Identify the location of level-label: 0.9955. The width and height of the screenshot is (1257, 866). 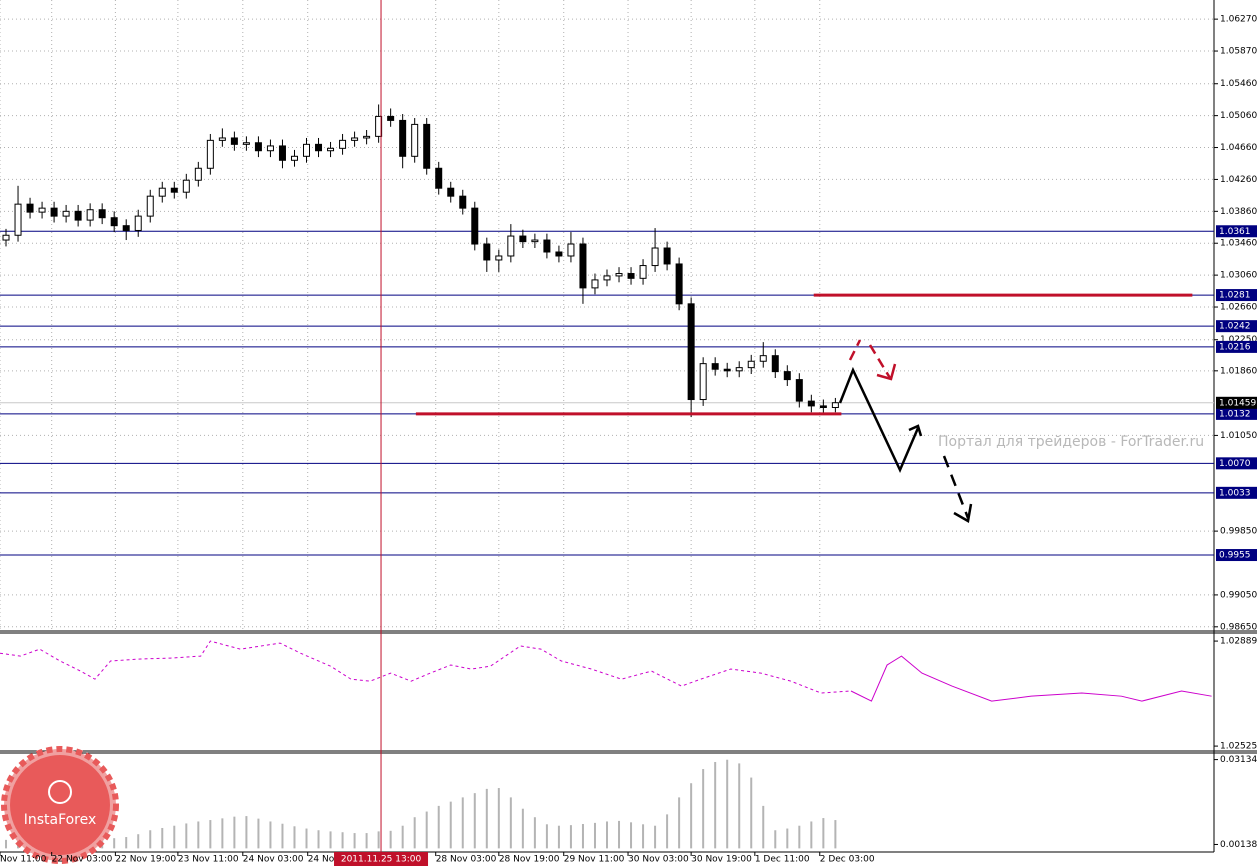
(1235, 556).